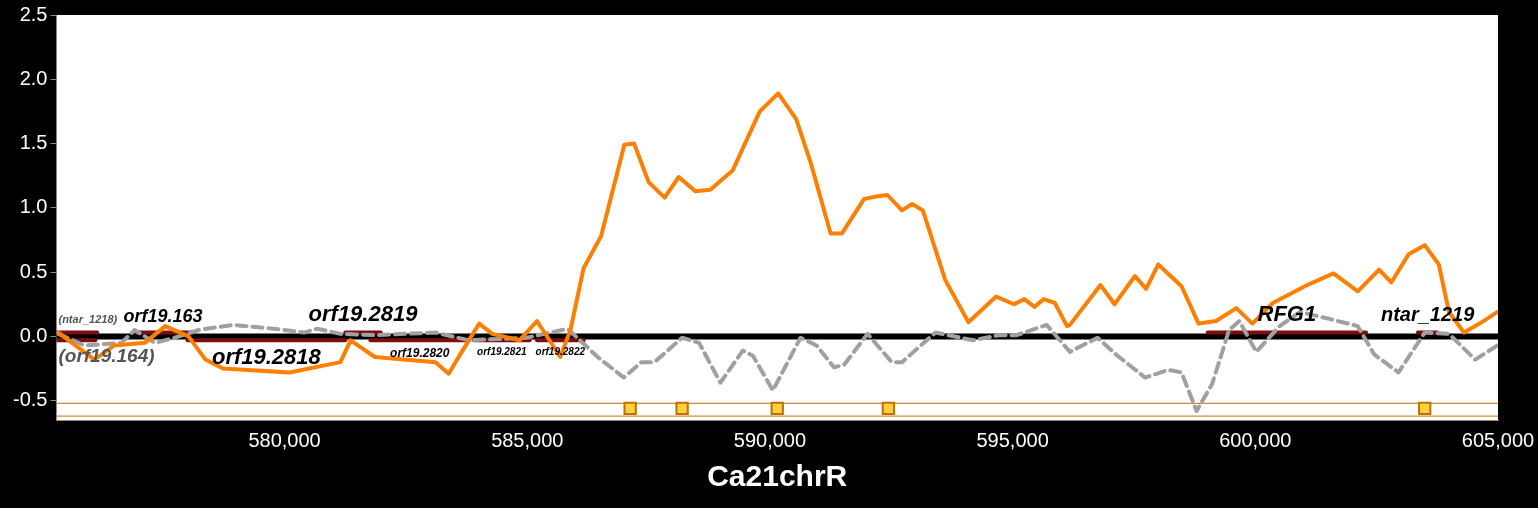 This screenshot has height=508, width=1538. What do you see at coordinates (163, 315) in the screenshot?
I see `series-label: orf19.163` at bounding box center [163, 315].